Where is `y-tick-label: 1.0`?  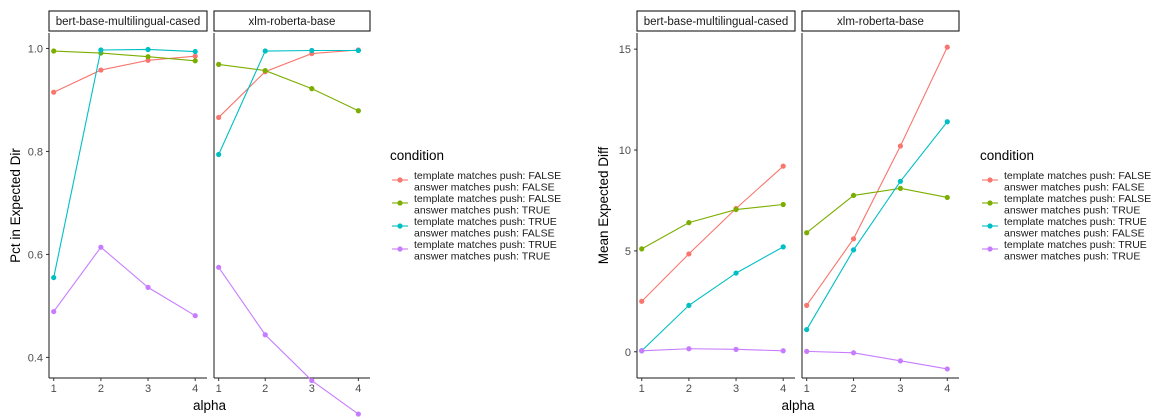
y-tick-label: 1.0 is located at coordinates (35, 49).